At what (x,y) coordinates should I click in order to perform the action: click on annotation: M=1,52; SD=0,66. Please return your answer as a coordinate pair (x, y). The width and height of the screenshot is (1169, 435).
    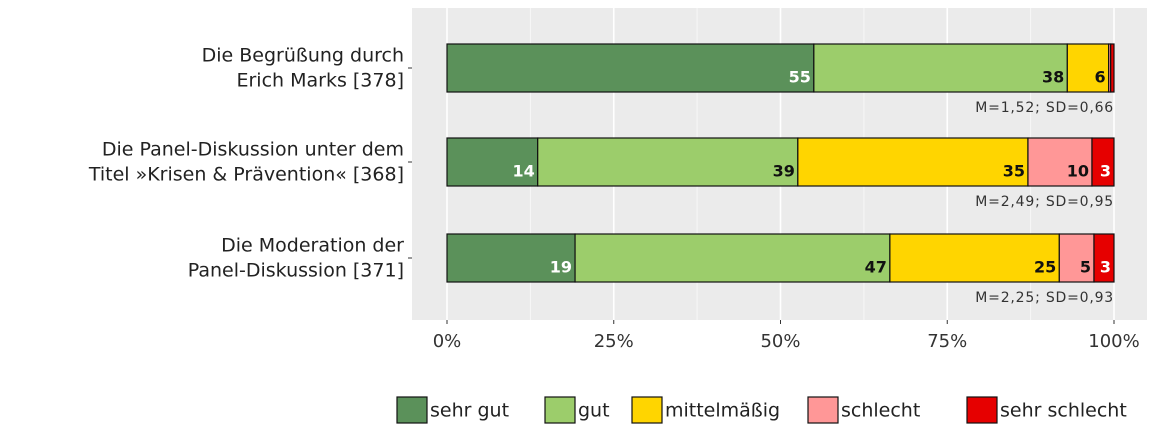
    Looking at the image, I should click on (1044, 108).